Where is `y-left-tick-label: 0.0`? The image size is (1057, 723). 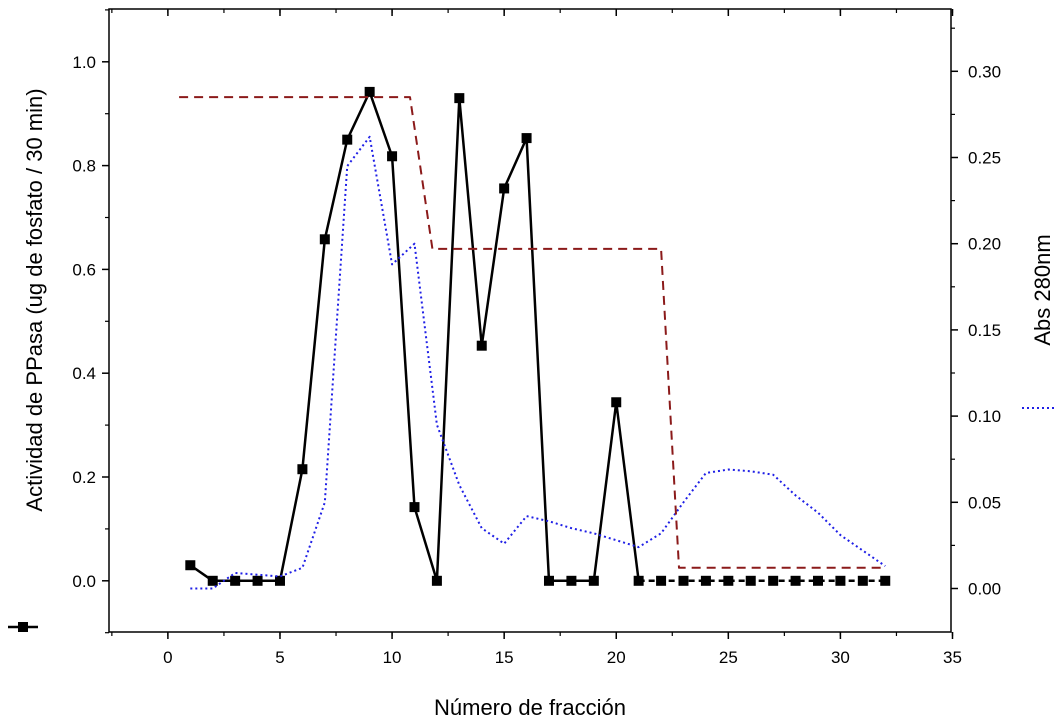 y-left-tick-label: 0.0 is located at coordinates (84, 581).